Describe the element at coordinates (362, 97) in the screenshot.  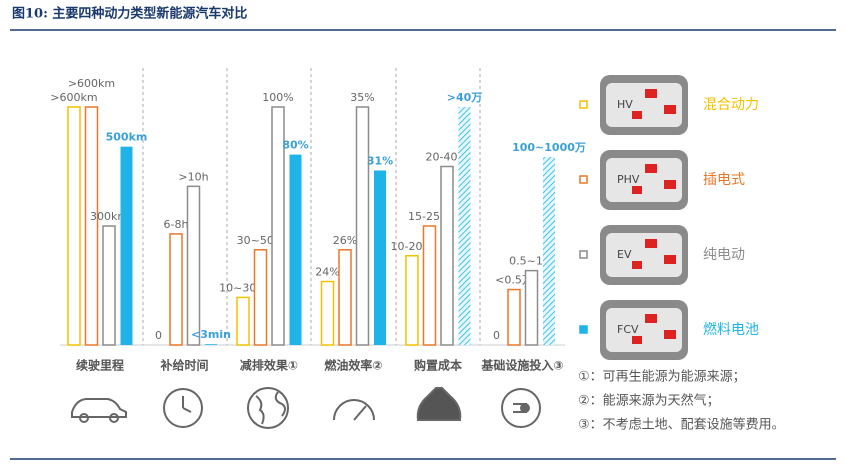
I see `value-label: 35%` at that location.